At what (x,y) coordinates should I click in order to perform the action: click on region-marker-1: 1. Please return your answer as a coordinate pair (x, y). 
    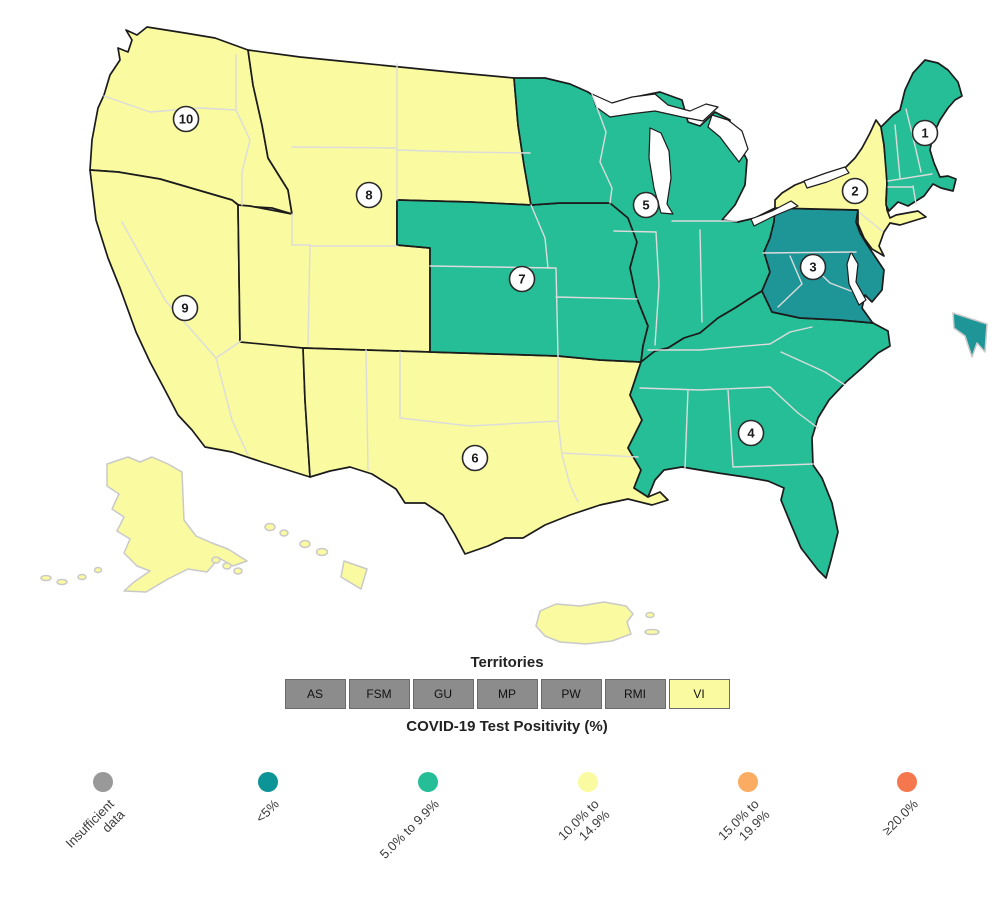
    Looking at the image, I should click on (925, 133).